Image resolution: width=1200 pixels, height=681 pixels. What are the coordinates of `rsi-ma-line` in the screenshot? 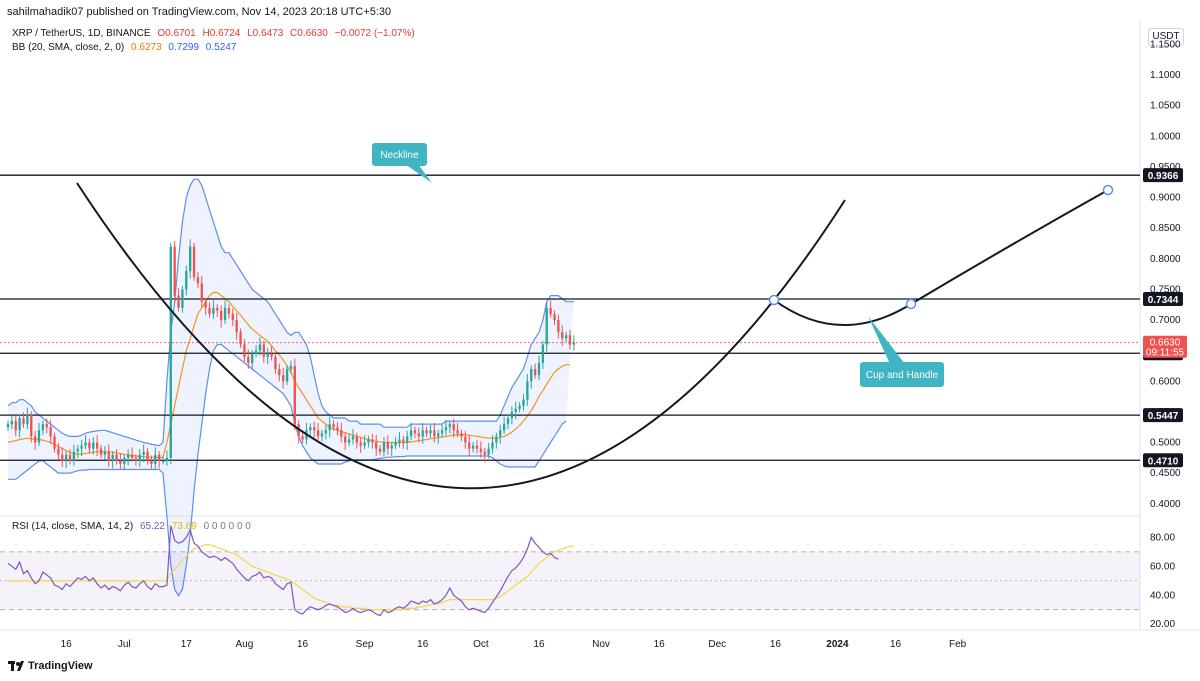 It's located at (291, 577).